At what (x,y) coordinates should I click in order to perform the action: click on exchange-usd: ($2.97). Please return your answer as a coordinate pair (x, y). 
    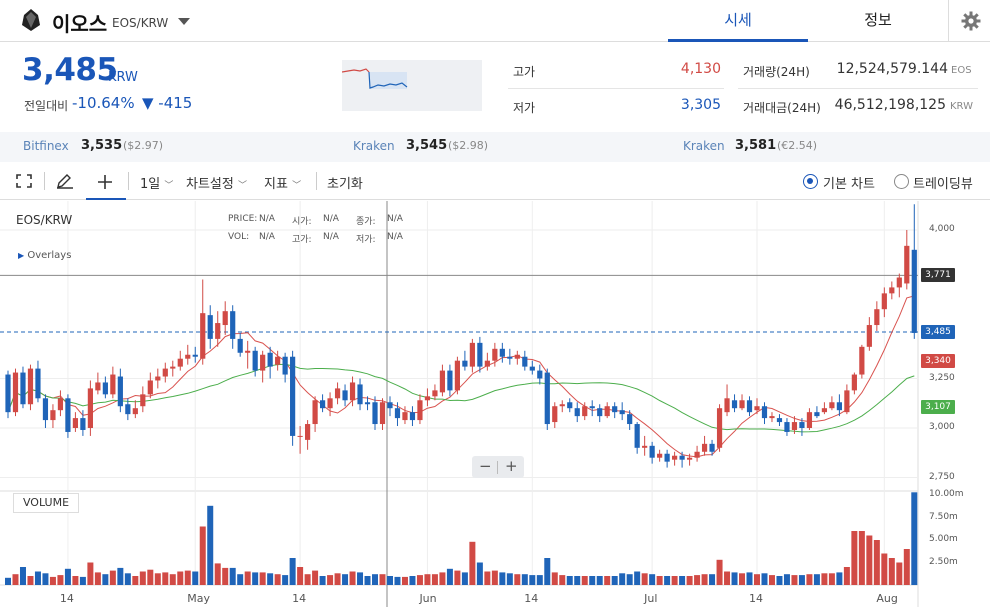
    Looking at the image, I should click on (143, 145).